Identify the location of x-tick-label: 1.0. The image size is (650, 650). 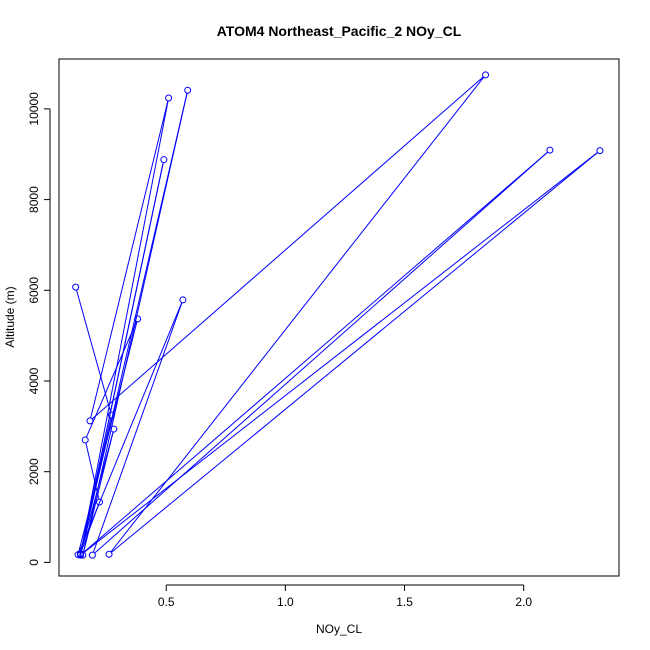
(285, 602).